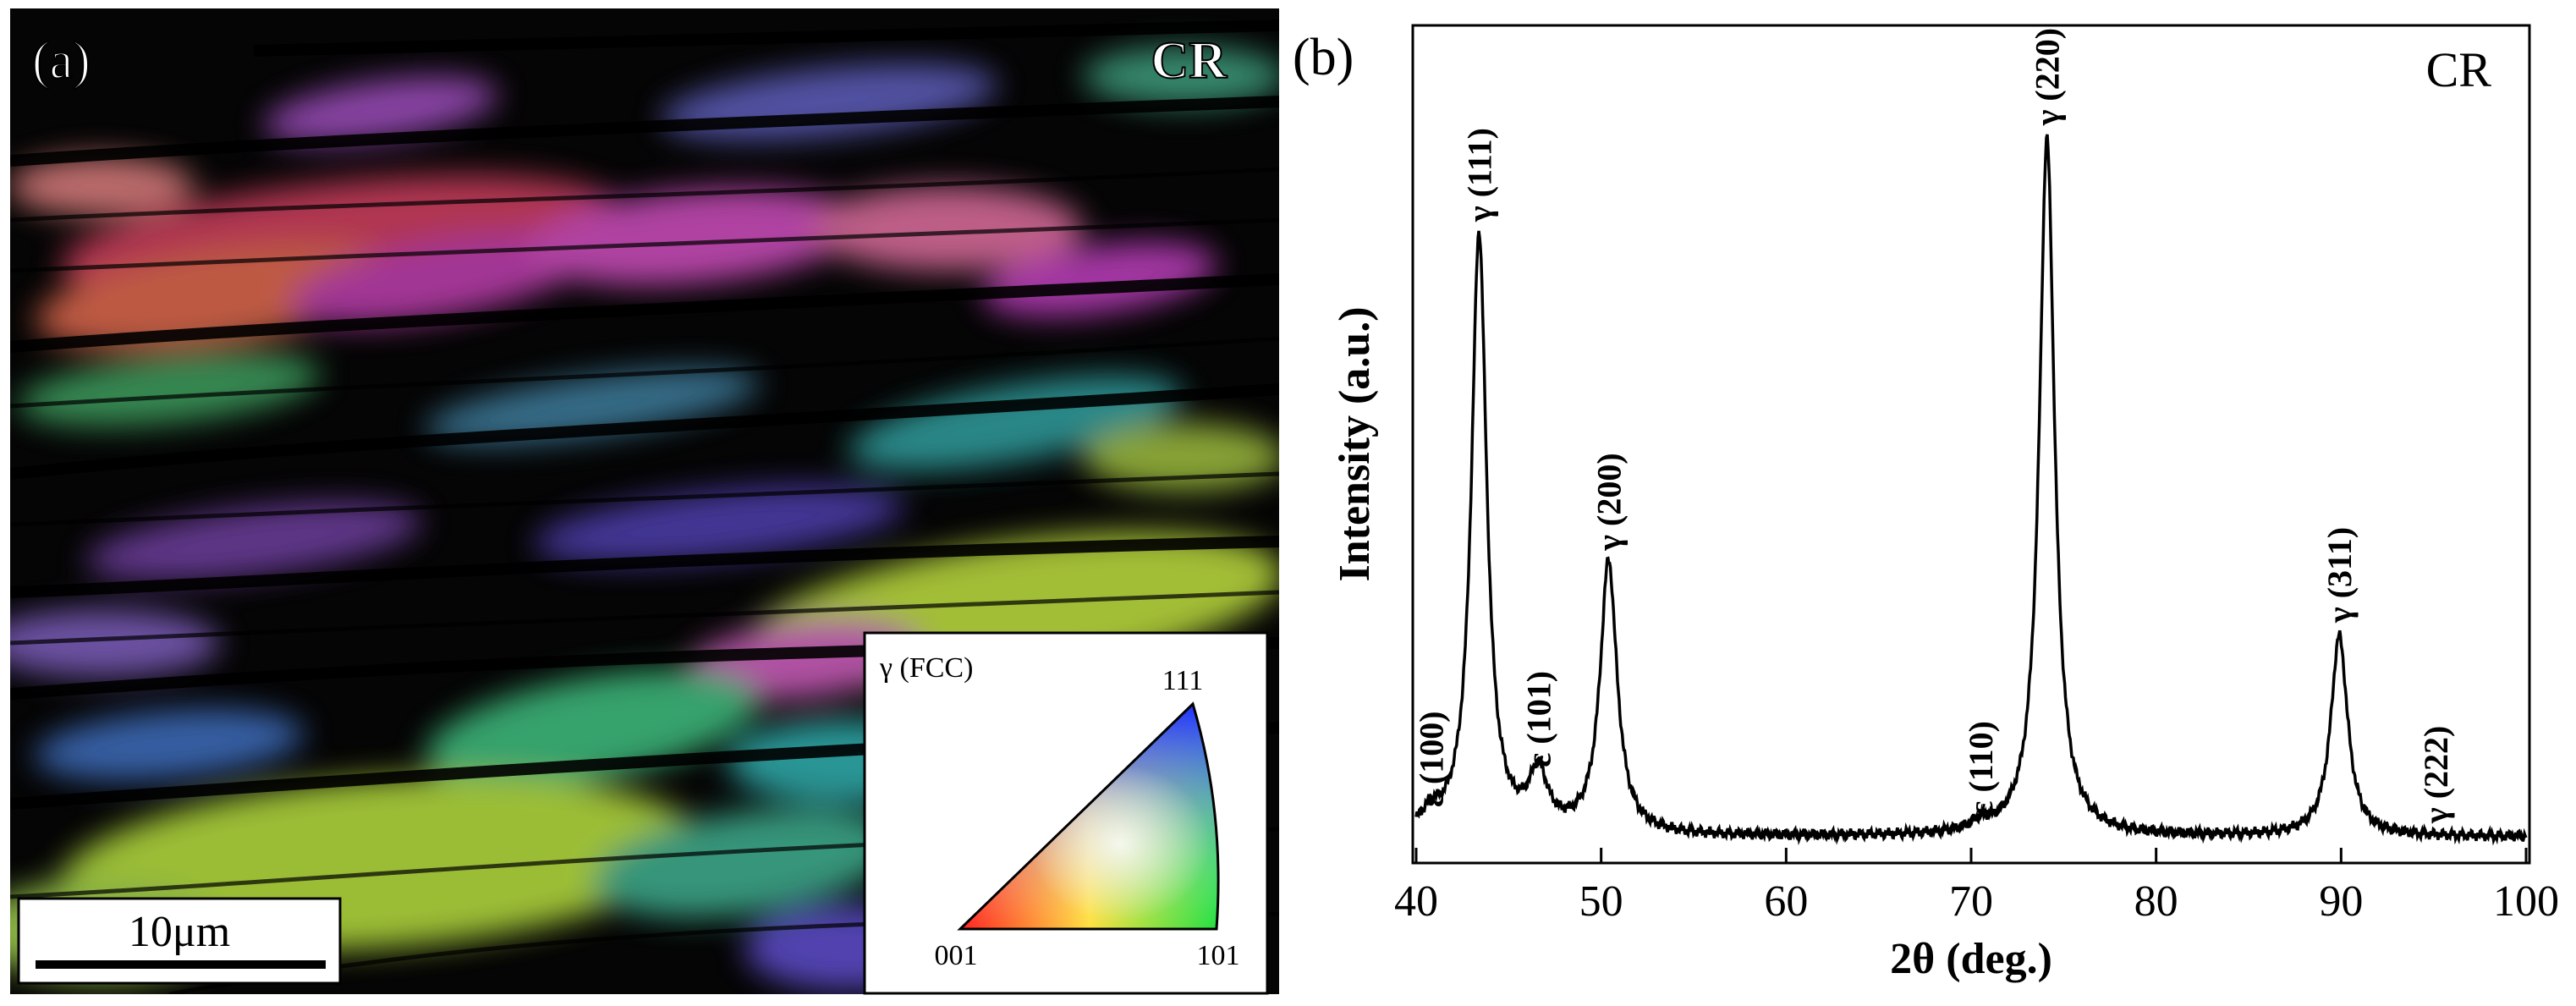 The image size is (2576, 1006). Describe the element at coordinates (2436, 775) in the screenshot. I see `peak-label-7: γ (222)` at that location.